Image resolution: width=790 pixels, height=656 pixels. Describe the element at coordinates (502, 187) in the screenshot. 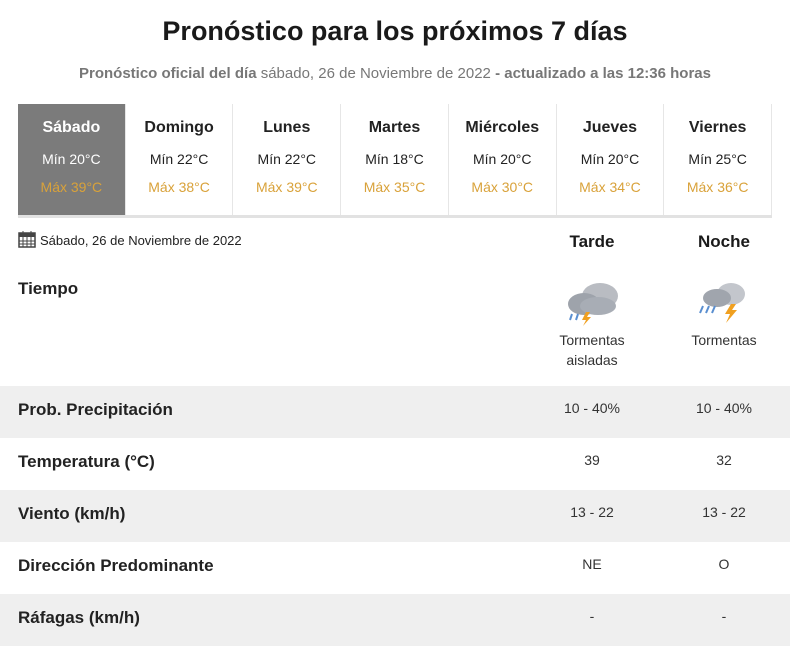

I see `day-max: Máx 30°C` at that location.